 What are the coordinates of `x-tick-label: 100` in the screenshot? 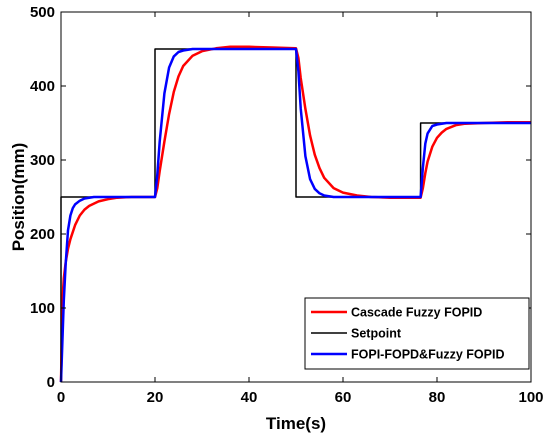 It's located at (530, 397).